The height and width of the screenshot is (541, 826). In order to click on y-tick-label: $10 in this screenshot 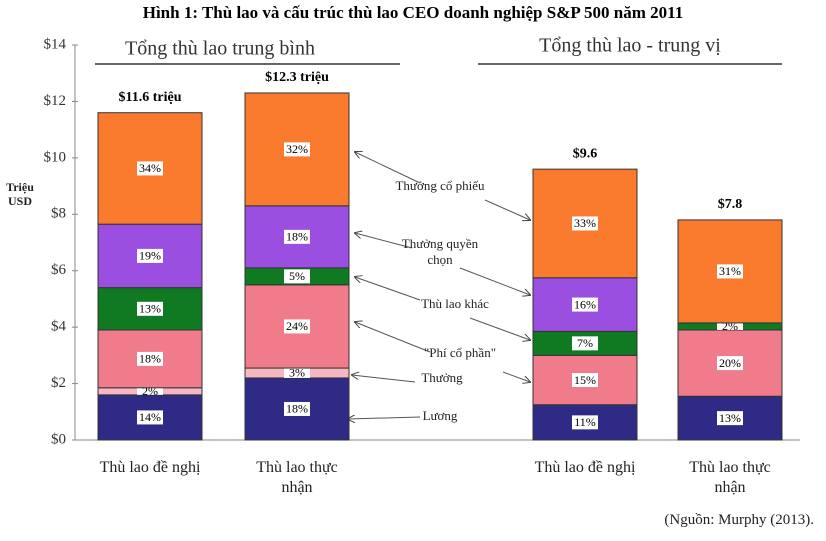, I will do `click(55, 157)`.